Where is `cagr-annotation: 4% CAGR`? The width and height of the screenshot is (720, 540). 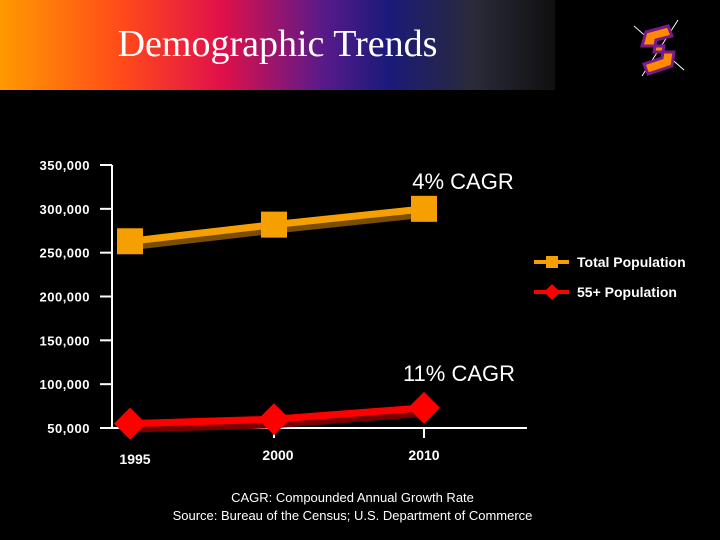 cagr-annotation: 4% CAGR is located at coordinates (462, 181).